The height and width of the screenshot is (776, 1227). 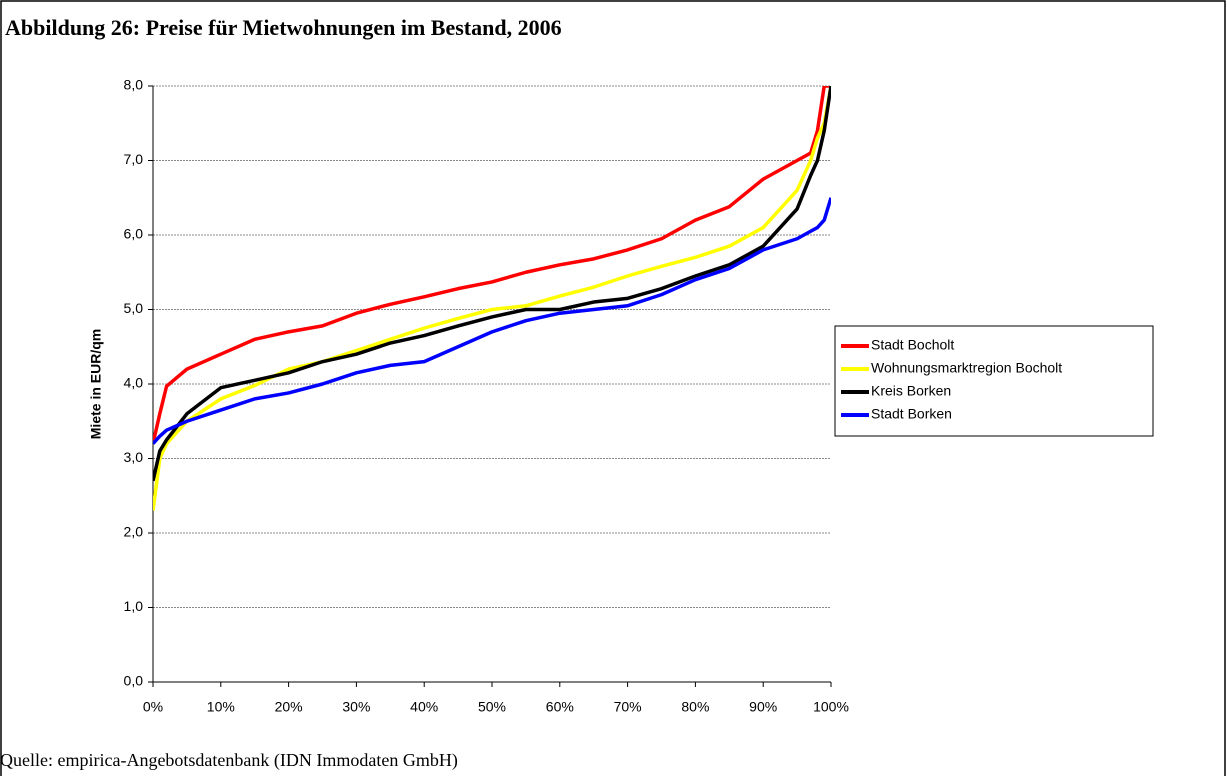 What do you see at coordinates (134, 681) in the screenshot?
I see `y-tick-label: 0,0` at bounding box center [134, 681].